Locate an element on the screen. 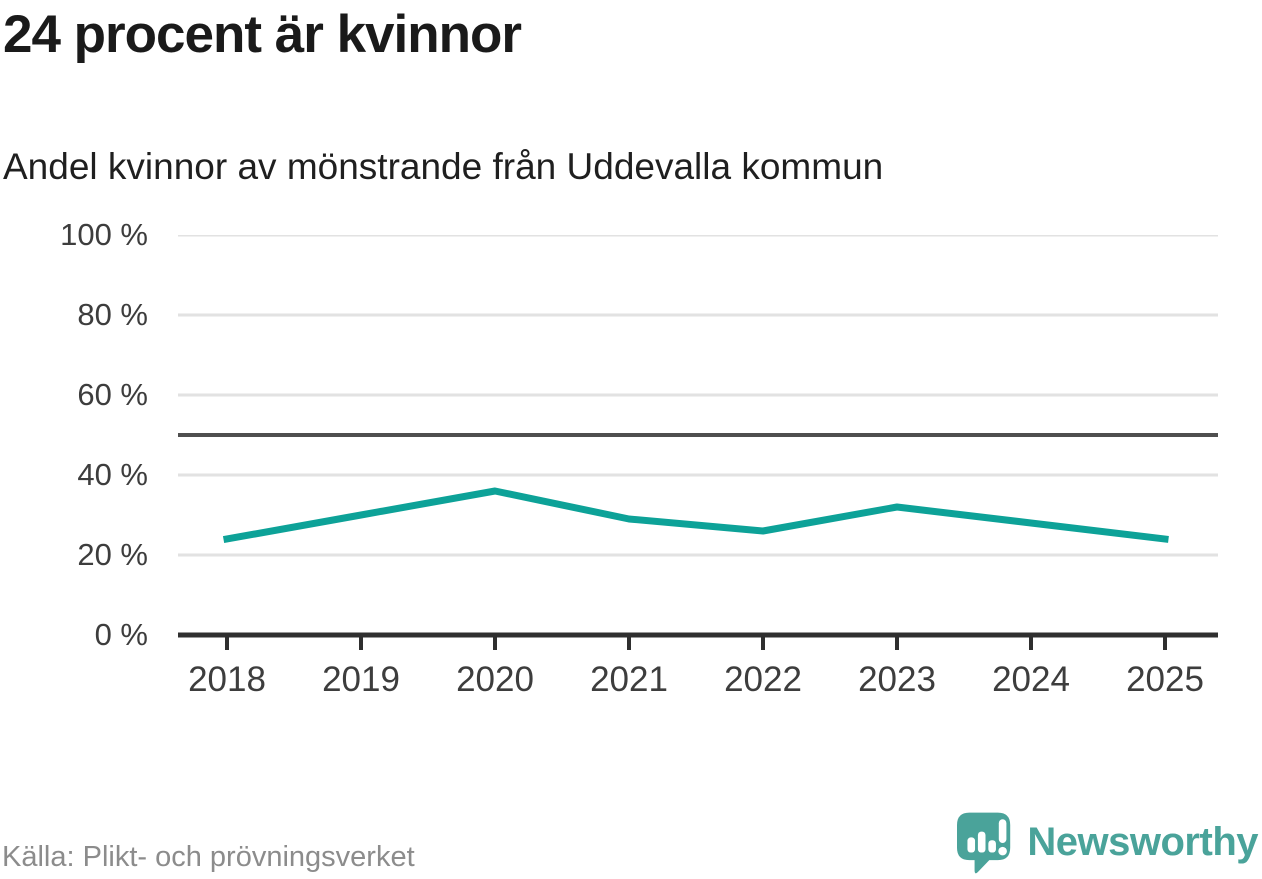 This screenshot has width=1262, height=879. newsworthy-logo: Newsworthy is located at coordinates (1107, 844).